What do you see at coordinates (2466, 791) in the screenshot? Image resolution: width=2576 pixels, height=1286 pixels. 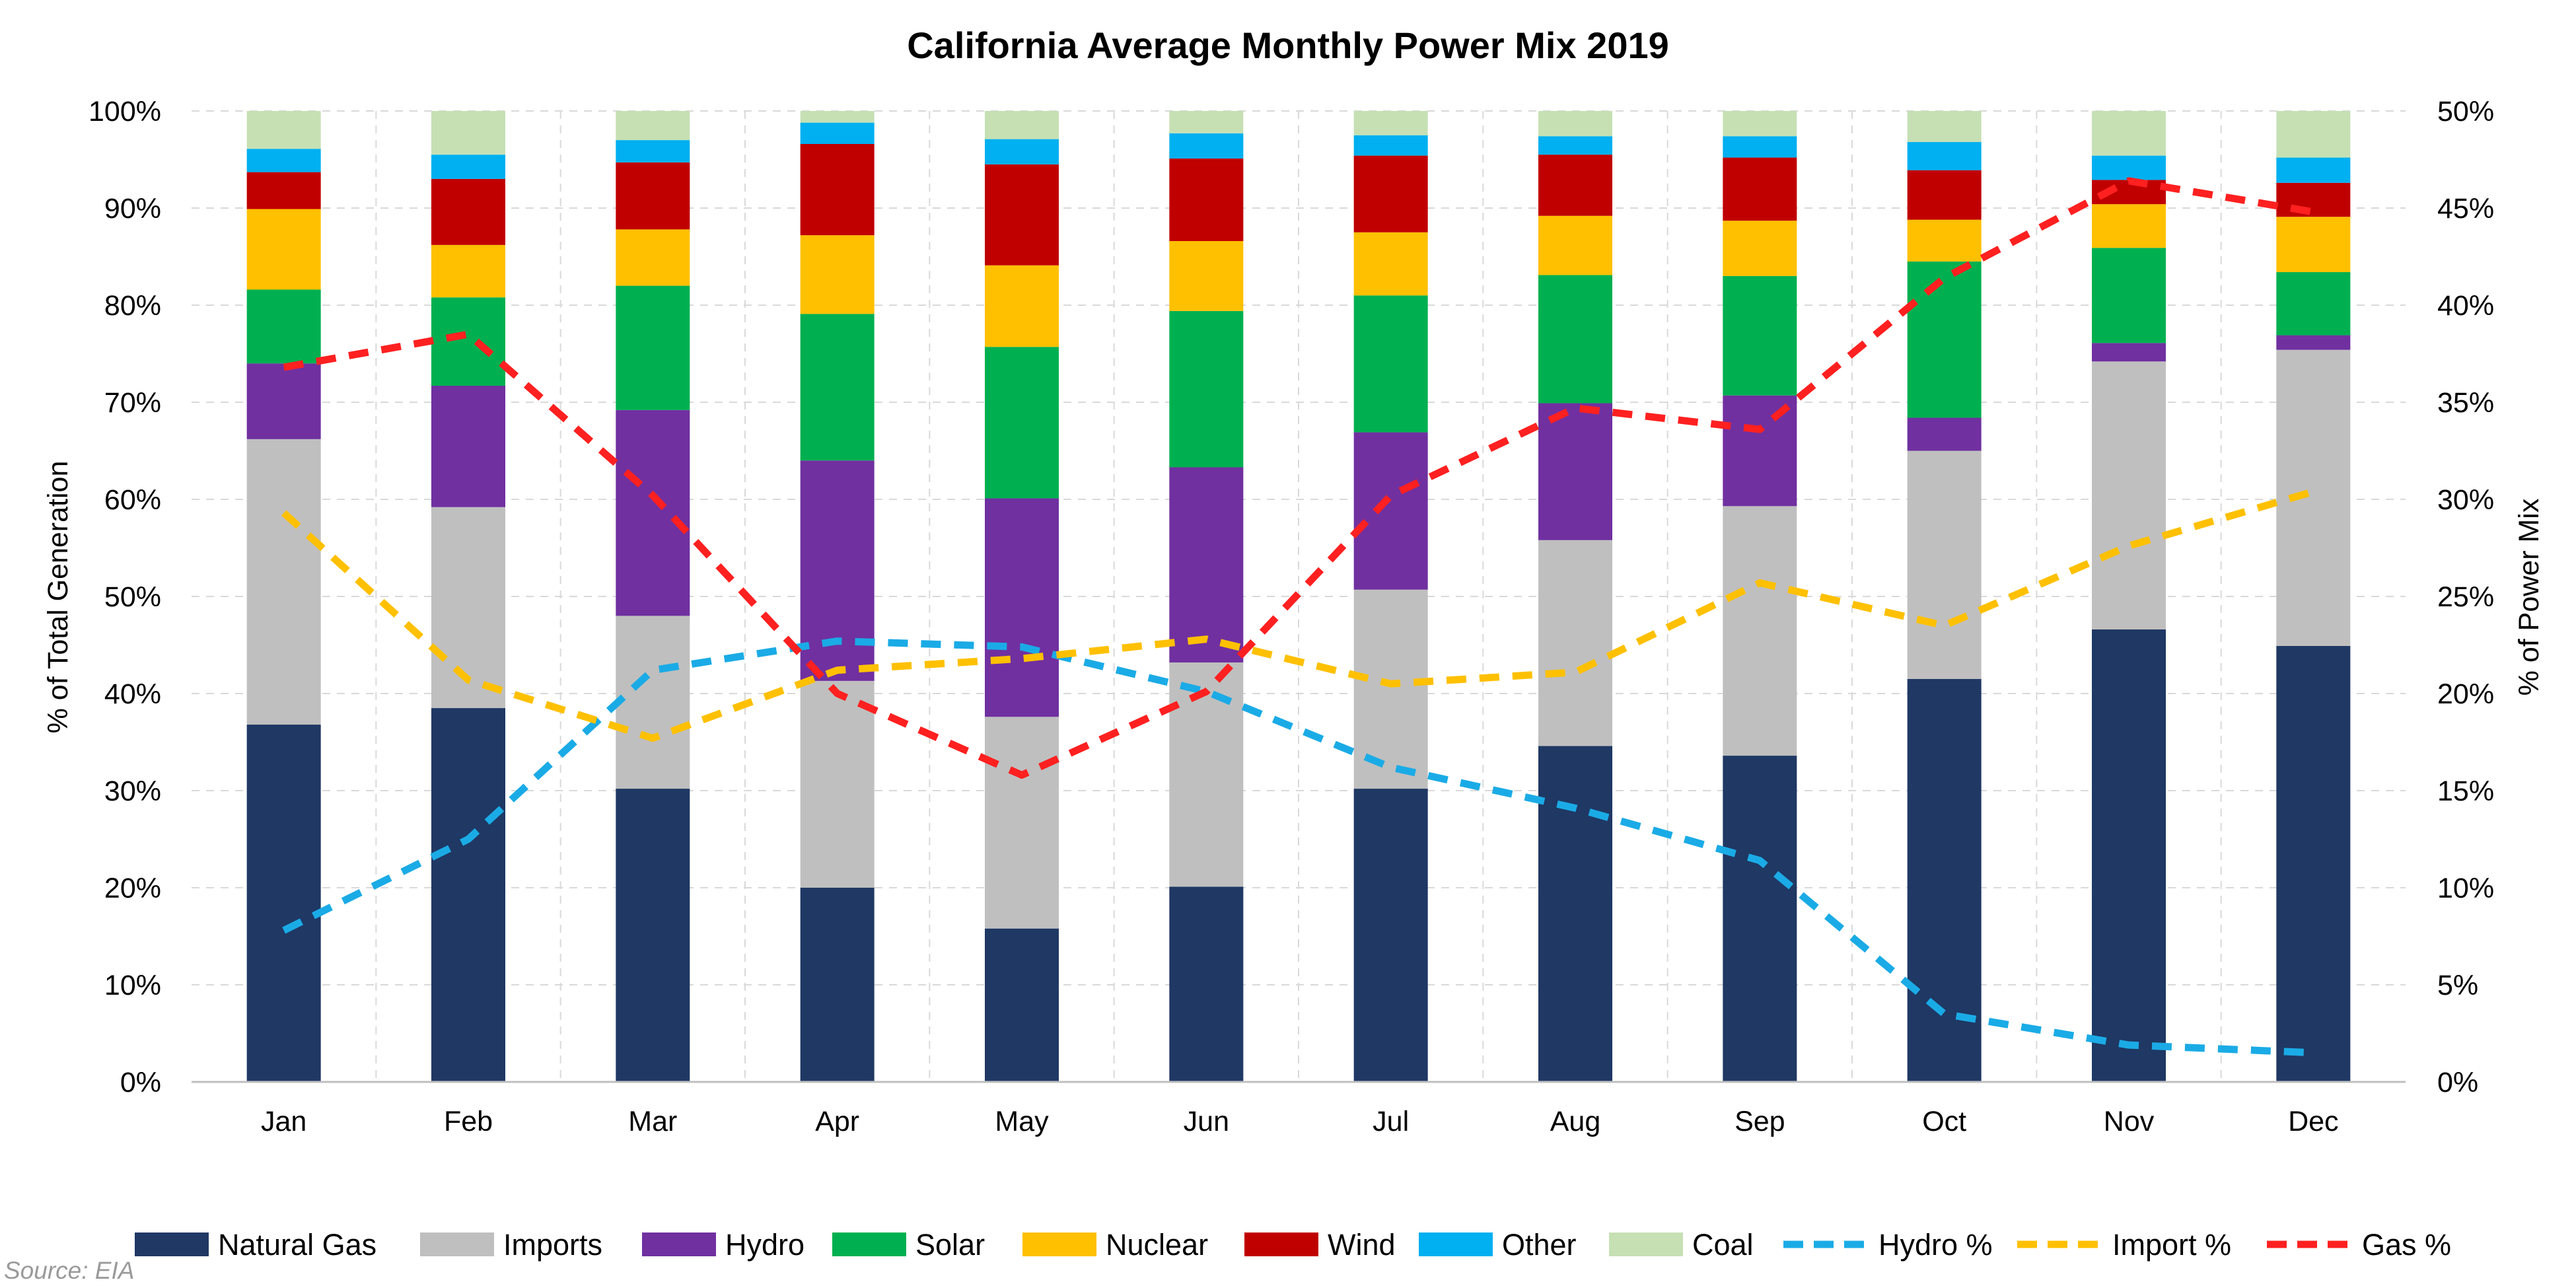 I see `y2-tick-label: 15%` at bounding box center [2466, 791].